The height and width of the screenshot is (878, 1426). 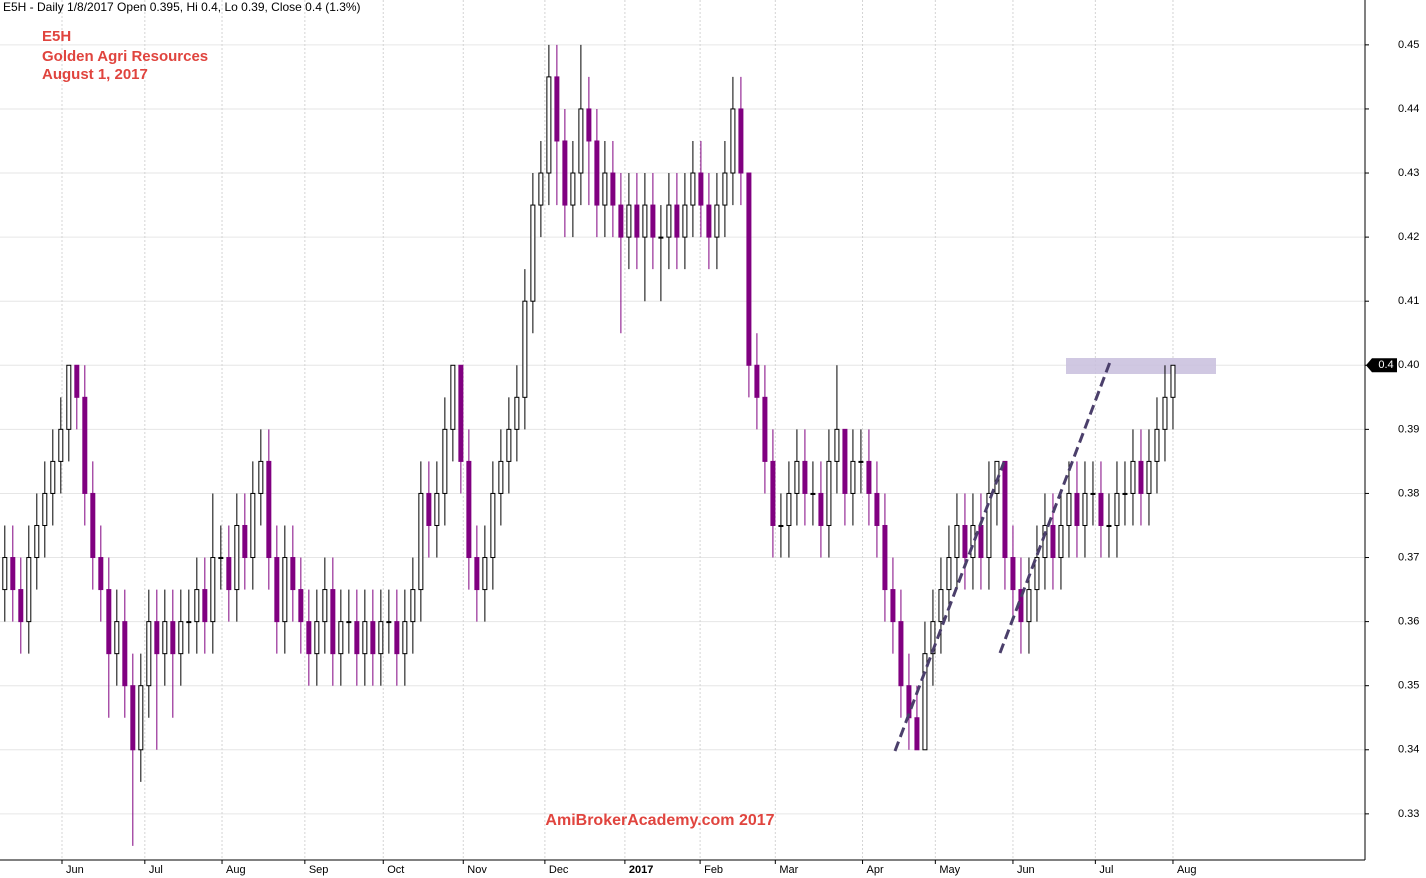 I want to click on x-tick-label: Sep, so click(x=319, y=870).